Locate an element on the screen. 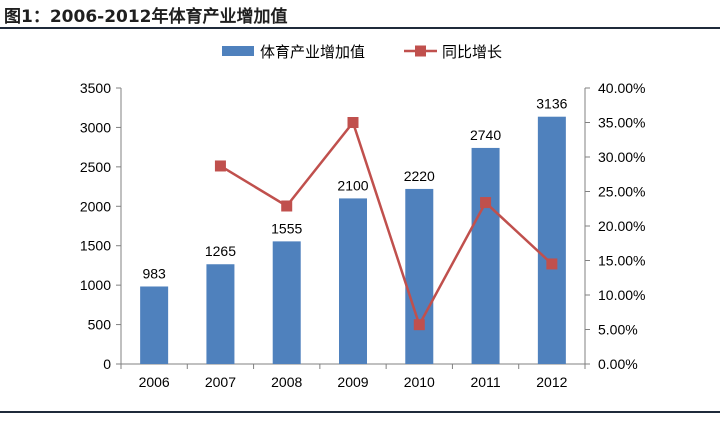  left-axis-tick-label: 1000 is located at coordinates (95, 285).